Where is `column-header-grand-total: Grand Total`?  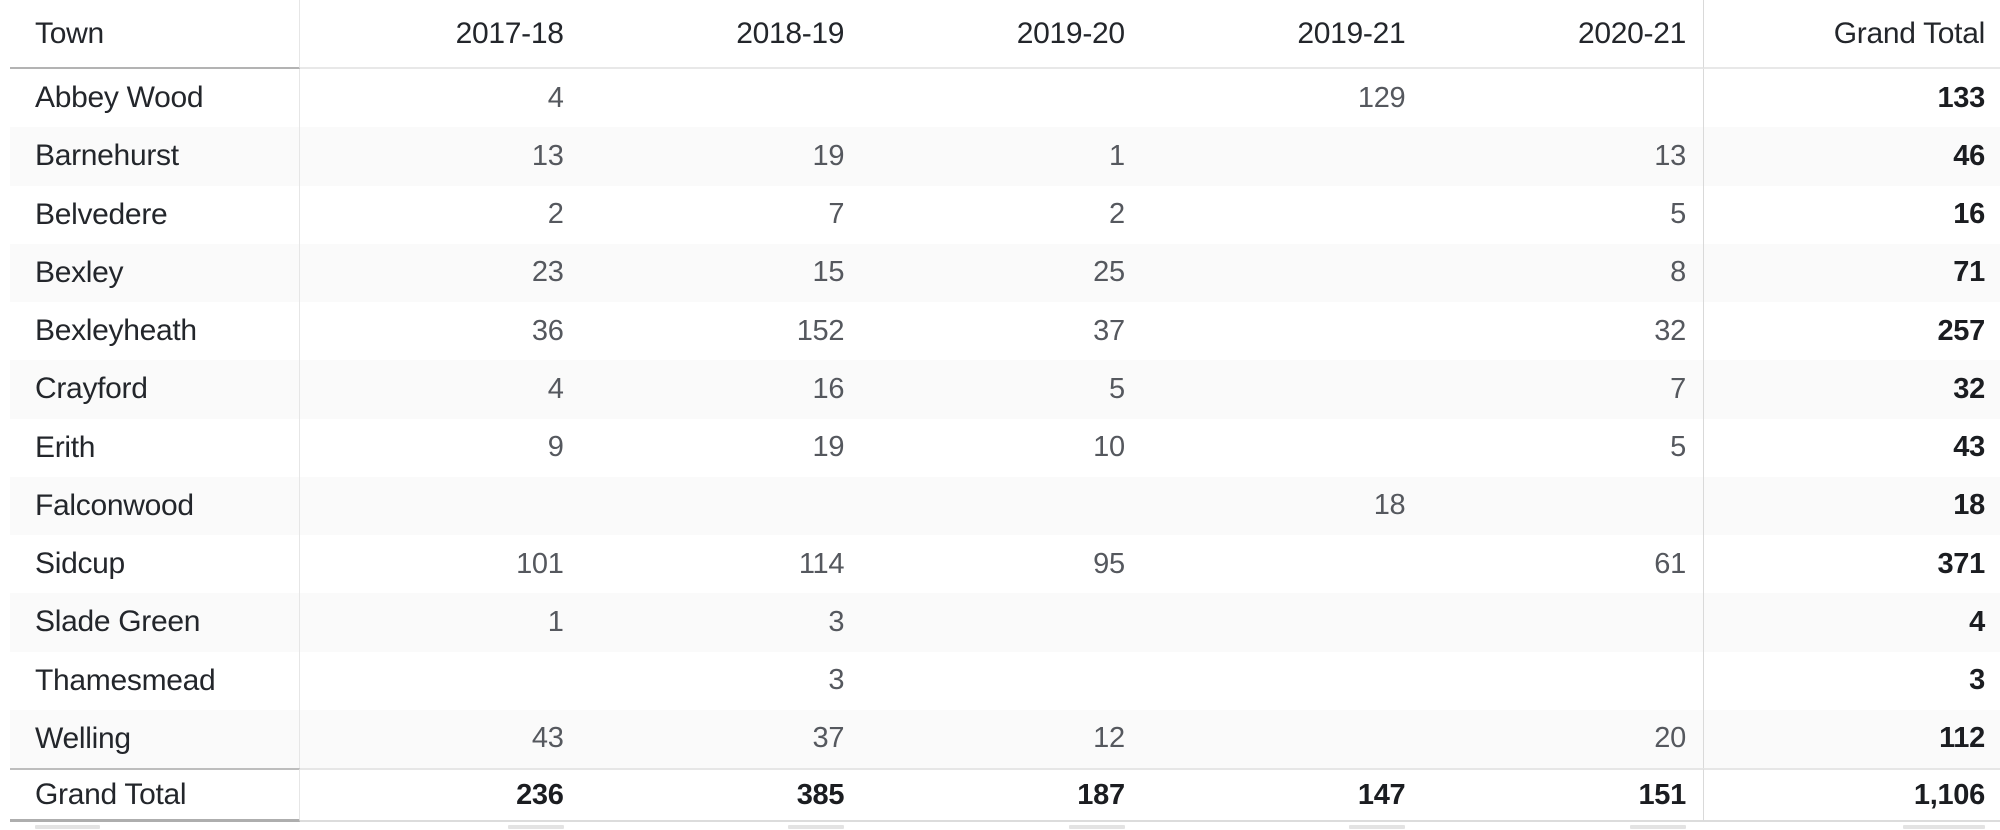 column-header-grand-total: Grand Total is located at coordinates (1851, 34).